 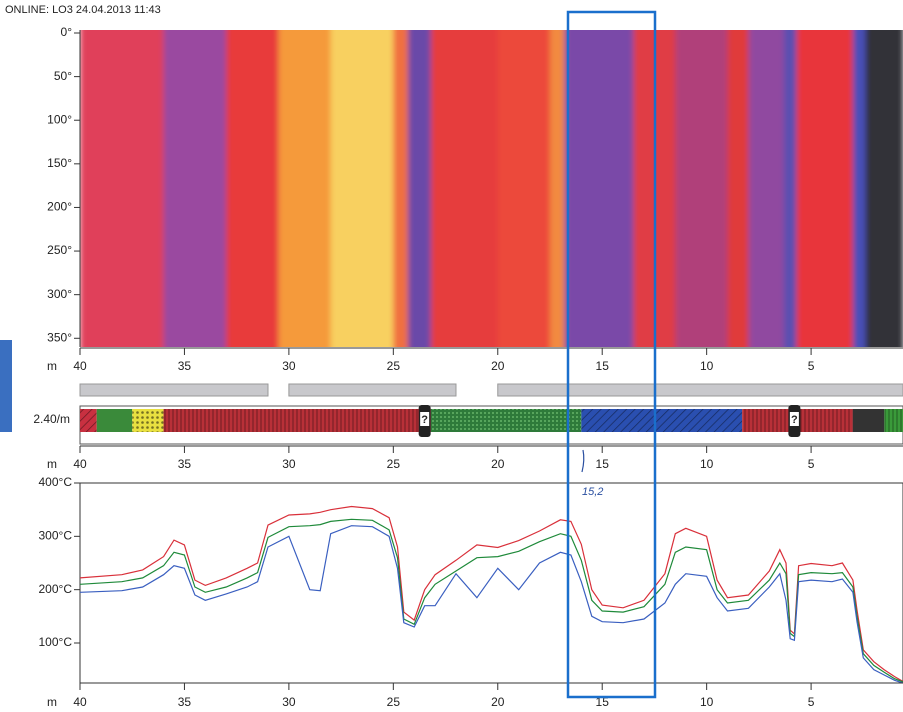 I want to click on handwritten-arrow, so click(x=583, y=461).